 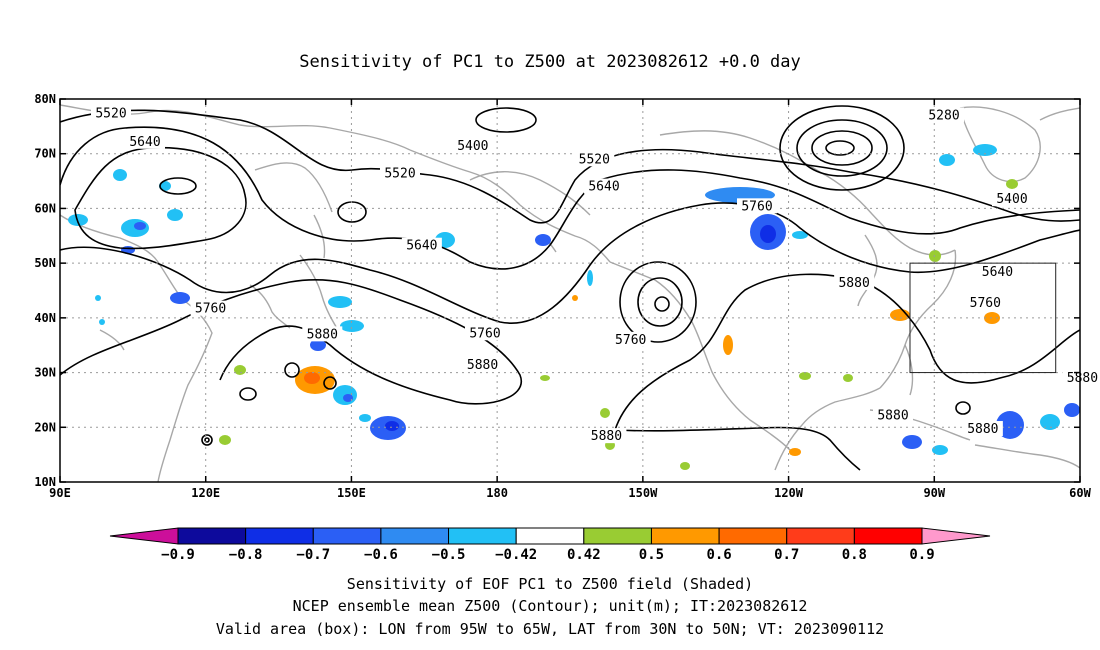 I want to click on colorbar-label-5: −0.42, so click(x=516, y=555).